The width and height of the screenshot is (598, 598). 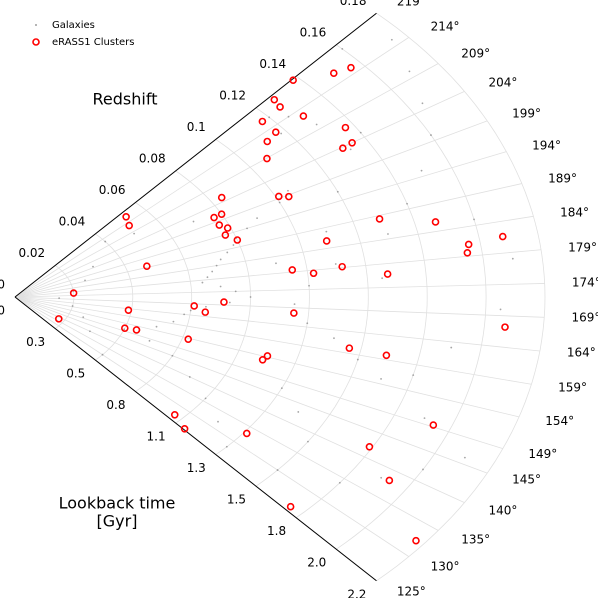 What do you see at coordinates (581, 353) in the screenshot?
I see `theta-tick-label: 164°` at bounding box center [581, 353].